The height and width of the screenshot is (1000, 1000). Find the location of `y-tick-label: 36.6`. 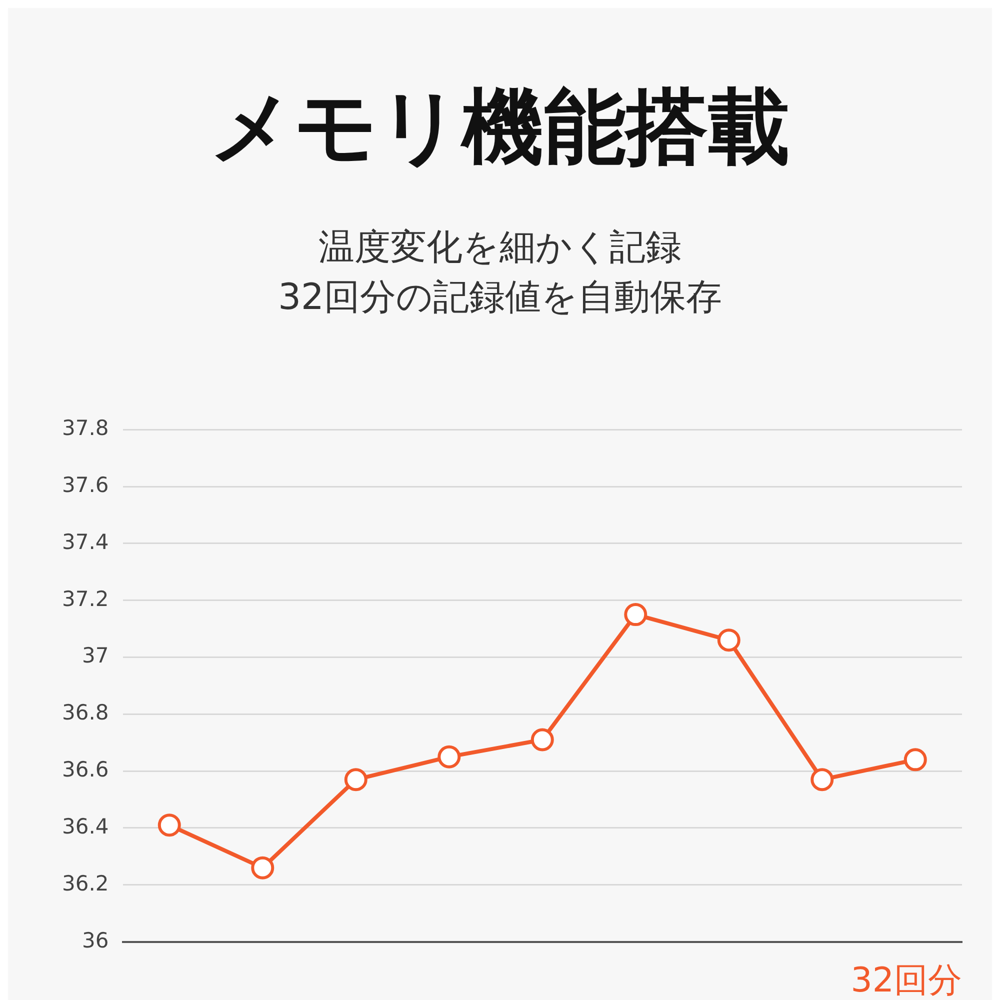

y-tick-label: 36.6 is located at coordinates (85, 770).